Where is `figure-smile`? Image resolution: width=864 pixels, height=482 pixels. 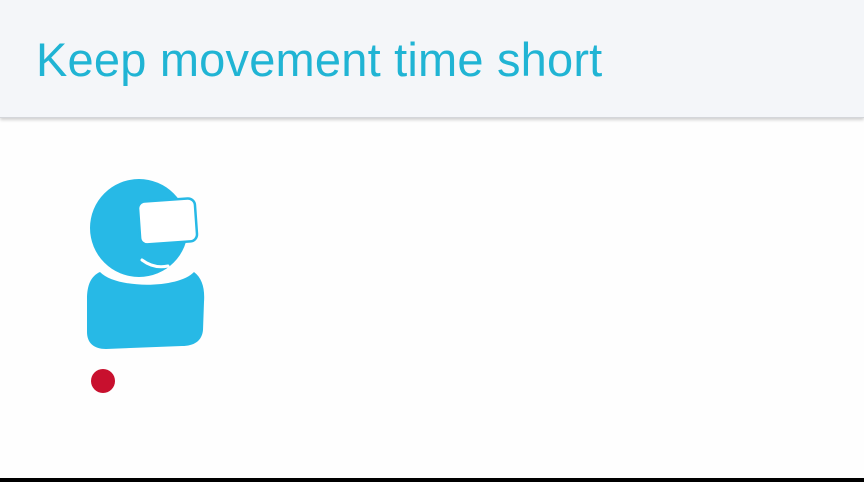
figure-smile is located at coordinates (155, 263).